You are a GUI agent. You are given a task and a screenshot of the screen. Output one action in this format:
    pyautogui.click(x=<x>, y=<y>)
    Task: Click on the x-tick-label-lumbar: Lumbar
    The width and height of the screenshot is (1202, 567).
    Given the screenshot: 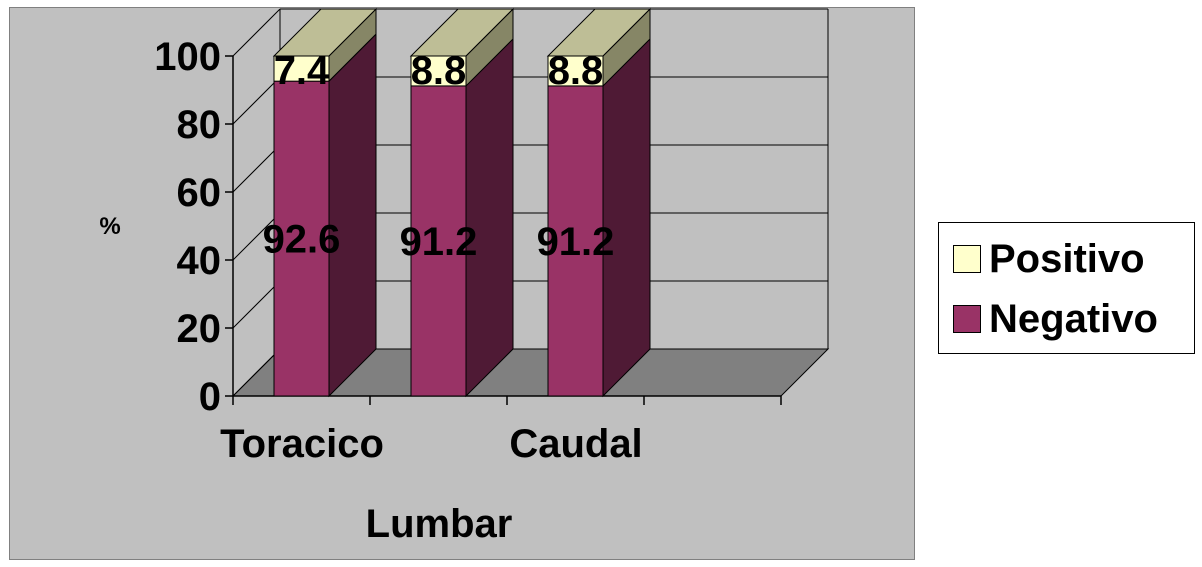 What is the action you would take?
    pyautogui.click(x=439, y=524)
    